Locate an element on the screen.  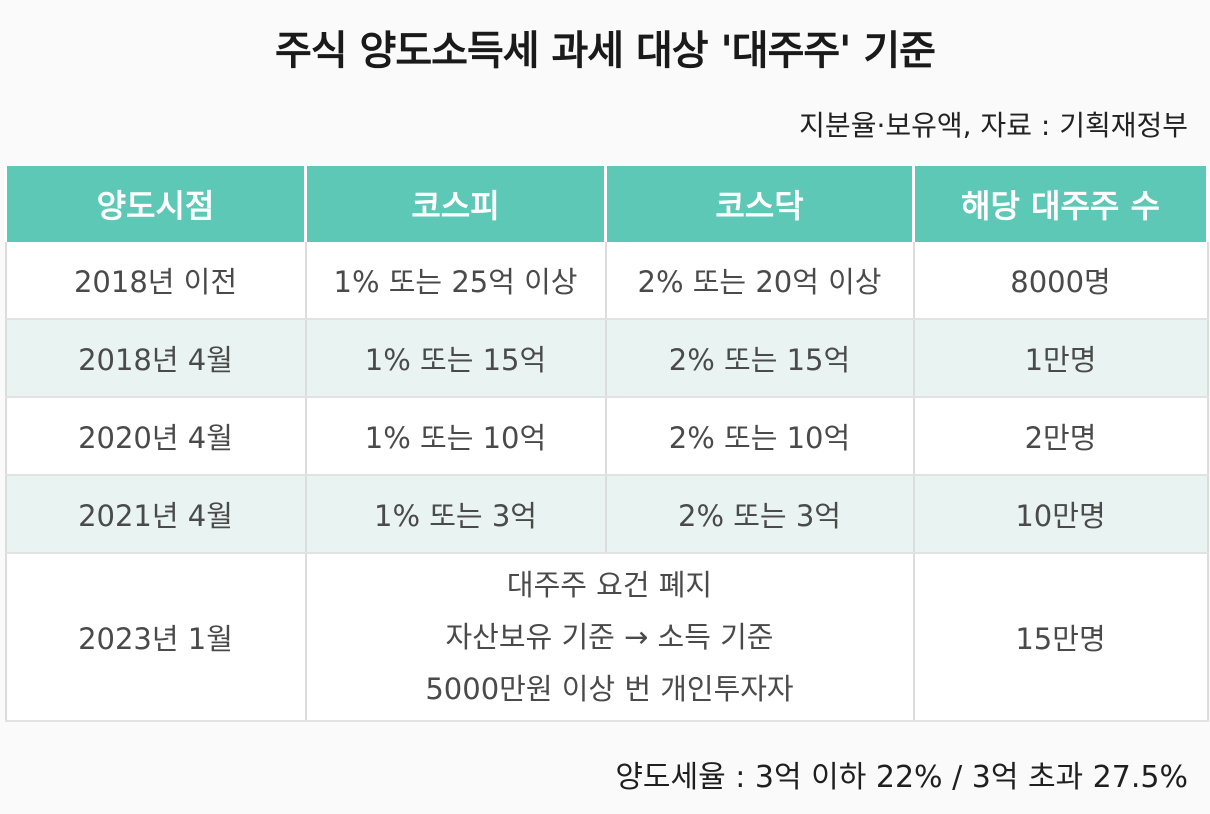
cell-count: 1만명 is located at coordinates (1060, 358).